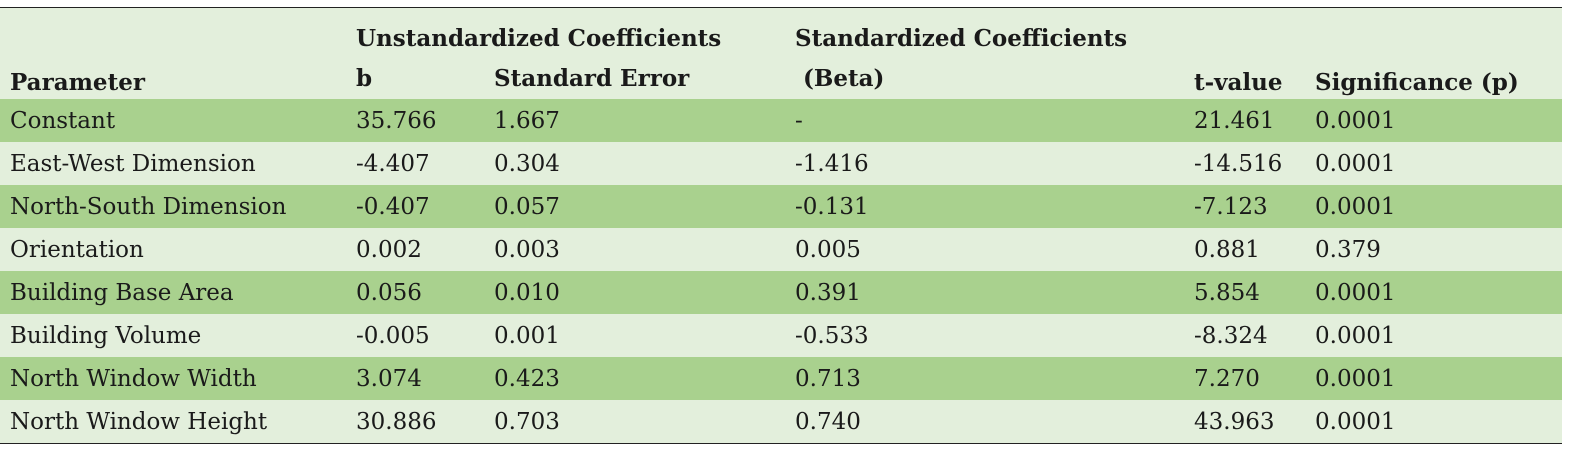 This screenshot has height=450, width=1574. I want to click on cell-t-value: 0.881, so click(1227, 249).